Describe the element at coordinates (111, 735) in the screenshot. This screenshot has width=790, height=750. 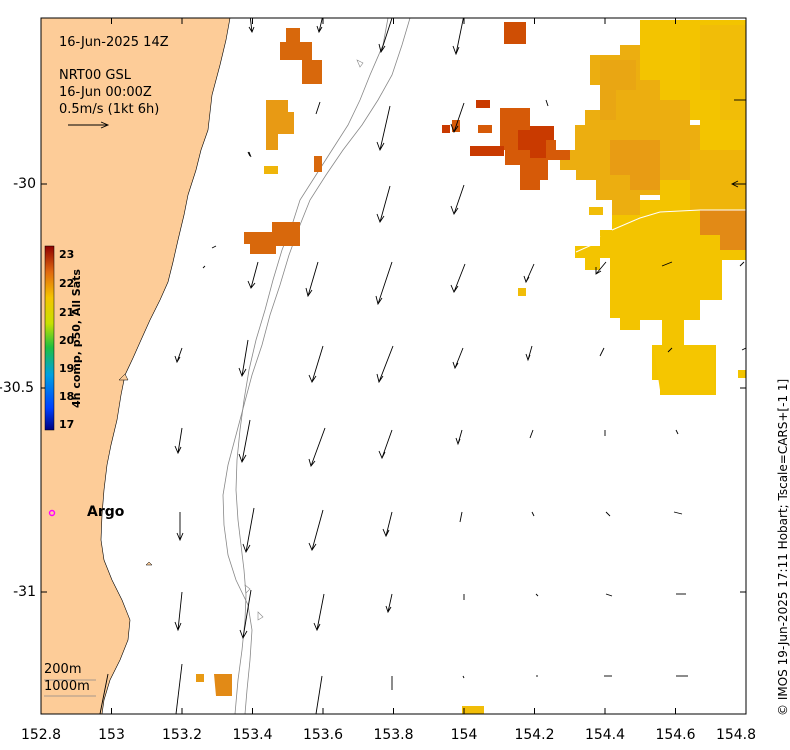
I see `x-tick-label: 153` at that location.